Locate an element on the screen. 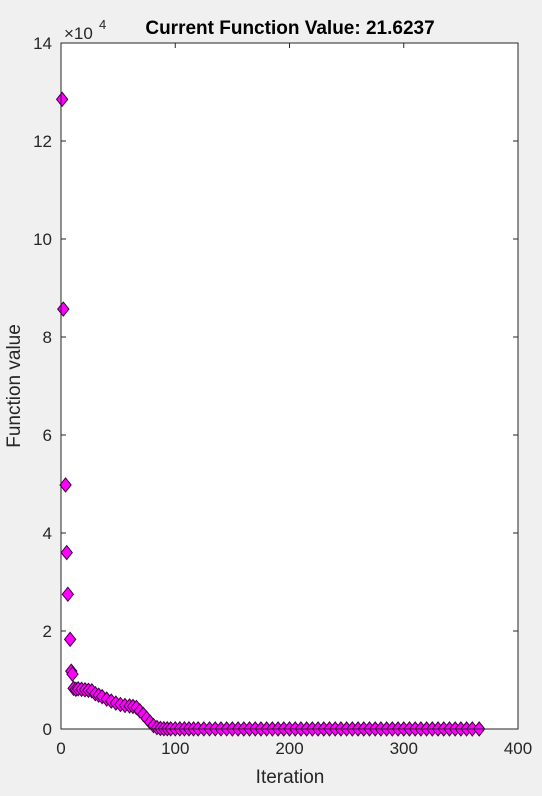 The height and width of the screenshot is (796, 542). y-tick-label: 8 is located at coordinates (47, 337).